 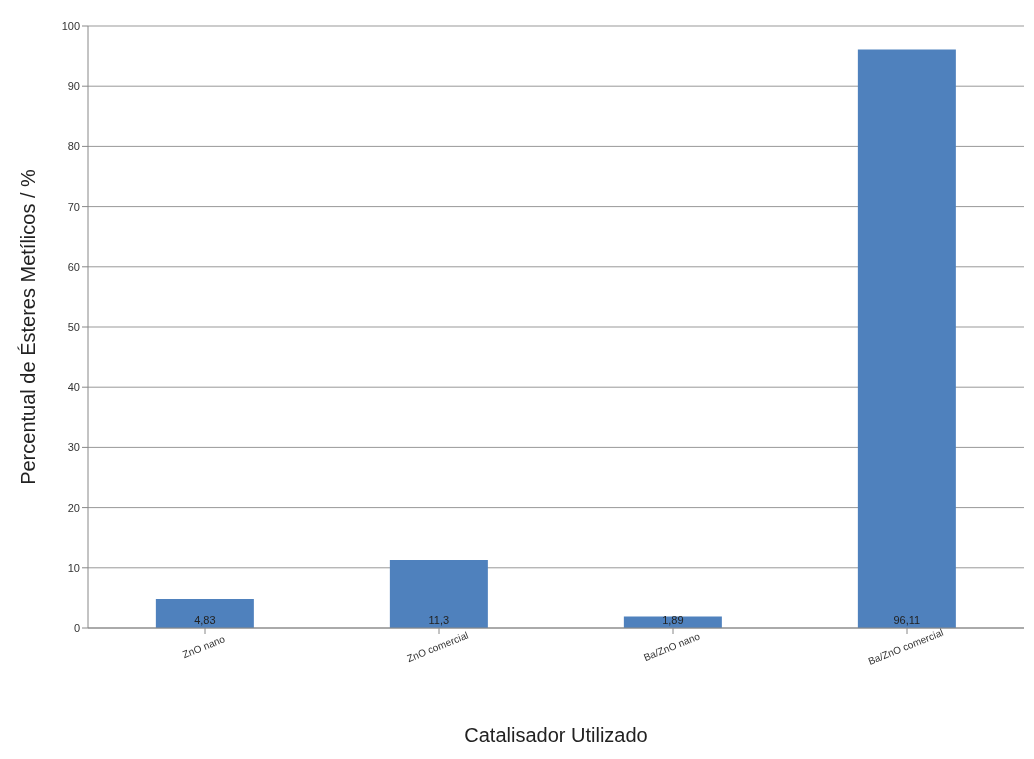 What do you see at coordinates (76, 627) in the screenshot?
I see `y-tick-label: 0` at bounding box center [76, 627].